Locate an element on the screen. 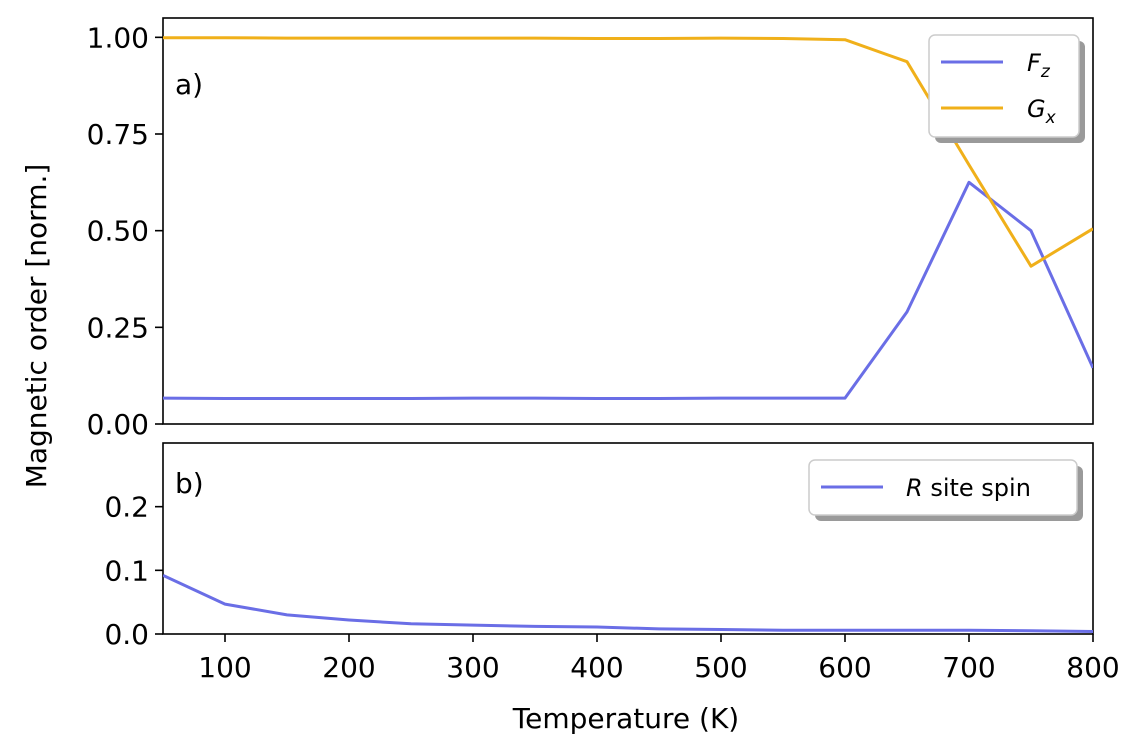  panel-b-legend: R site spin is located at coordinates (945, 490).